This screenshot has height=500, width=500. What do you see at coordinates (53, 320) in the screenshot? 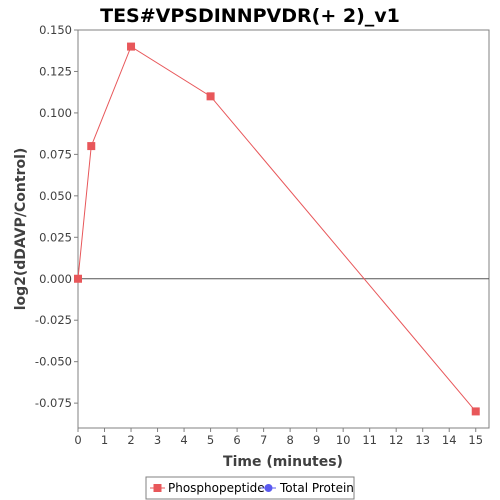
I see `y-tick-label: -0.025` at bounding box center [53, 320].